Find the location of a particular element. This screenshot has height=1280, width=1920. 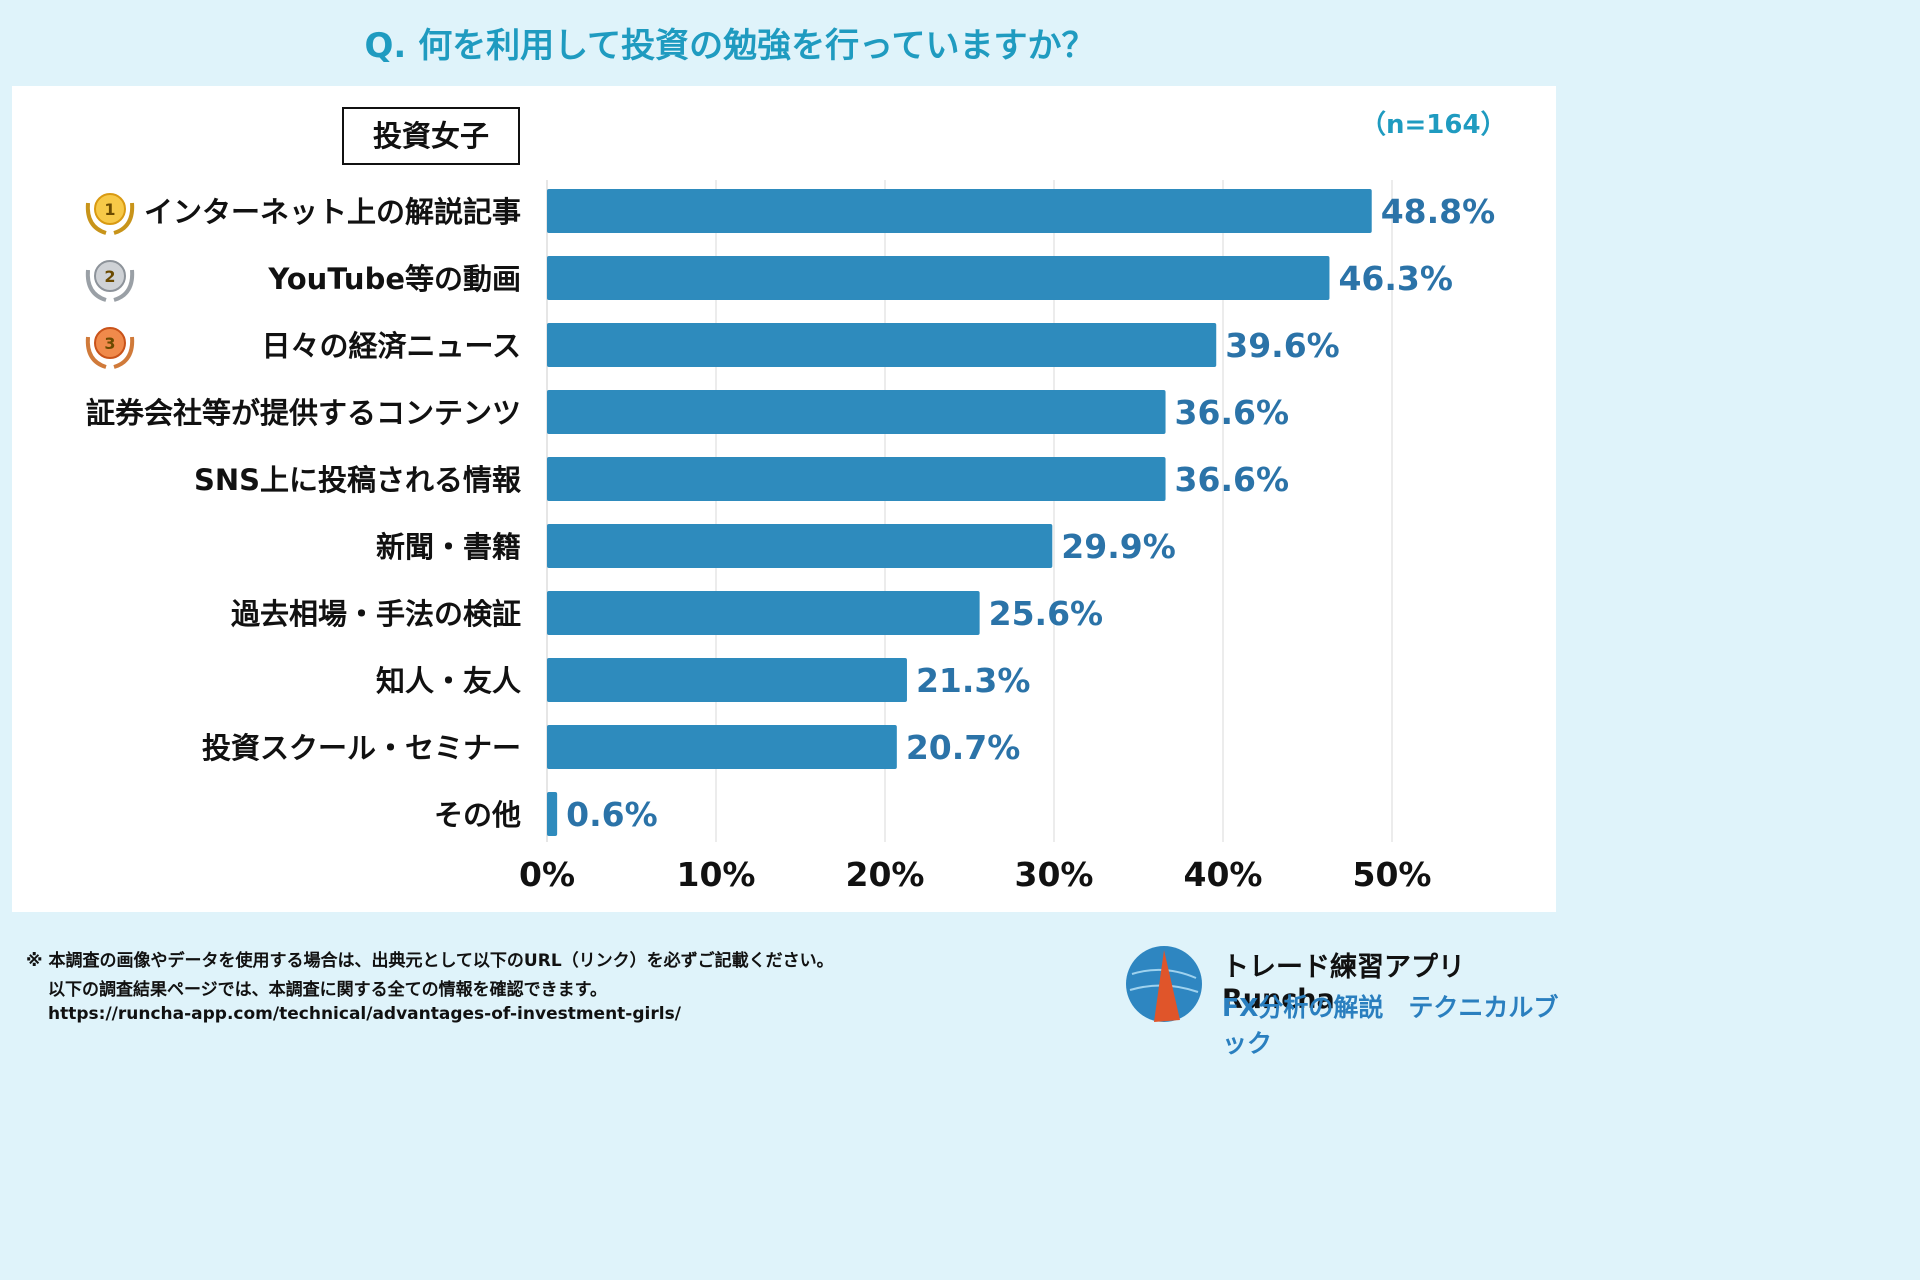

category-label: インターネット上の解説記事 is located at coordinates (332, 212).